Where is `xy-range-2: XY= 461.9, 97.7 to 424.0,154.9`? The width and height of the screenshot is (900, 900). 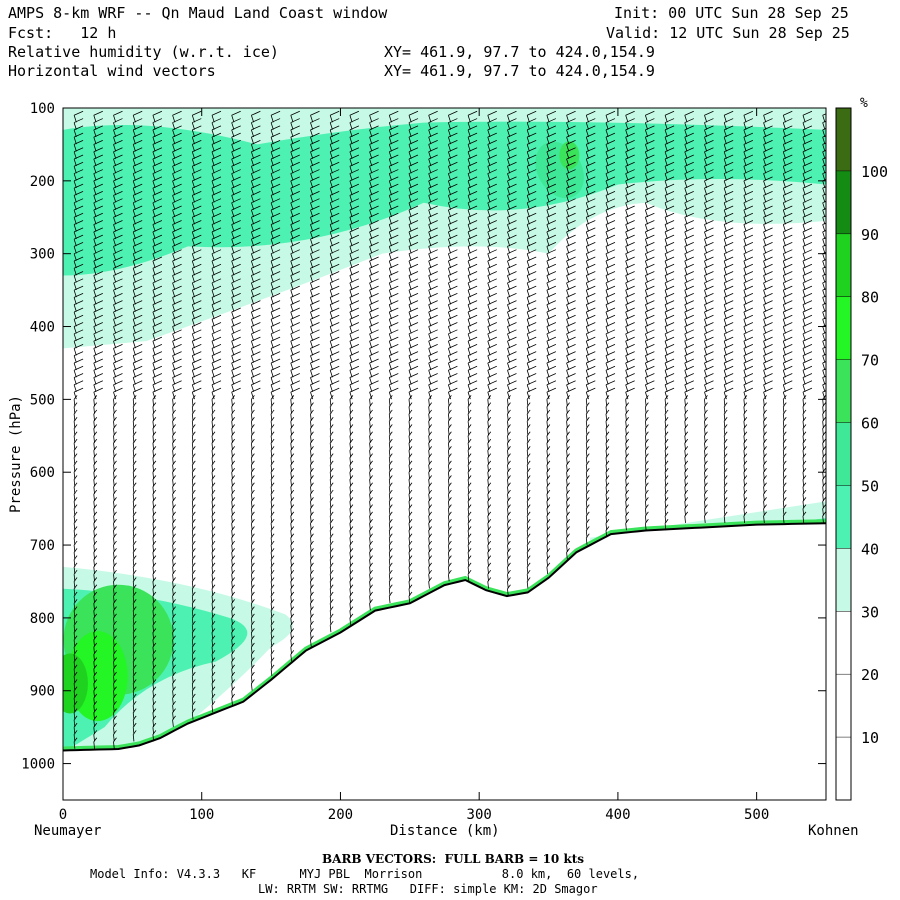 xy-range-2: XY= 461.9, 97.7 to 424.0,154.9 is located at coordinates (519, 71).